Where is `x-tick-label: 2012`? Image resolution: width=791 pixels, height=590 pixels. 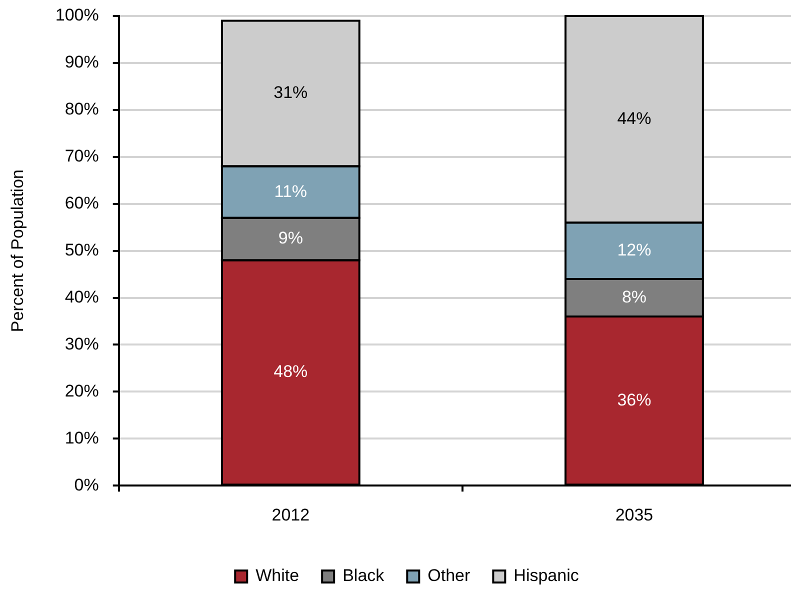 x-tick-label: 2012 is located at coordinates (291, 514).